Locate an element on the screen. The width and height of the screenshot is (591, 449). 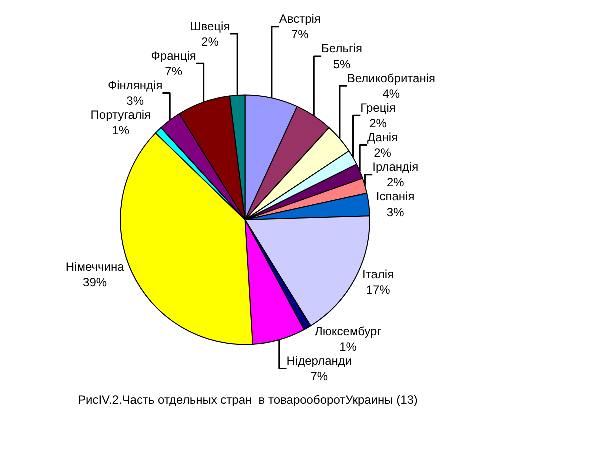
slice-label: Греція is located at coordinates (378, 107).